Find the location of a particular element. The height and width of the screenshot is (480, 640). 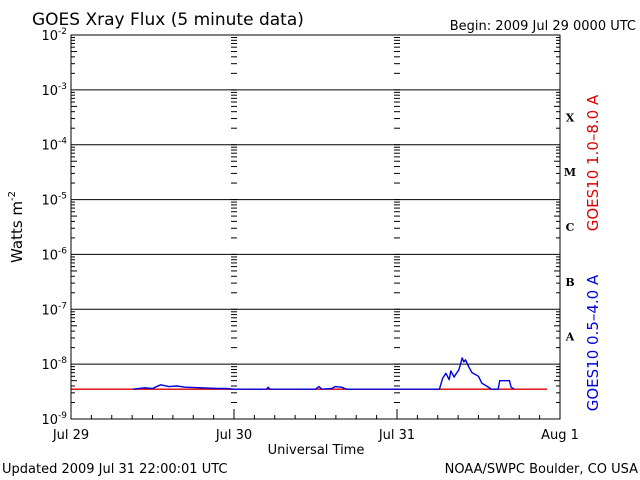

flare-class-label: C is located at coordinates (570, 227).